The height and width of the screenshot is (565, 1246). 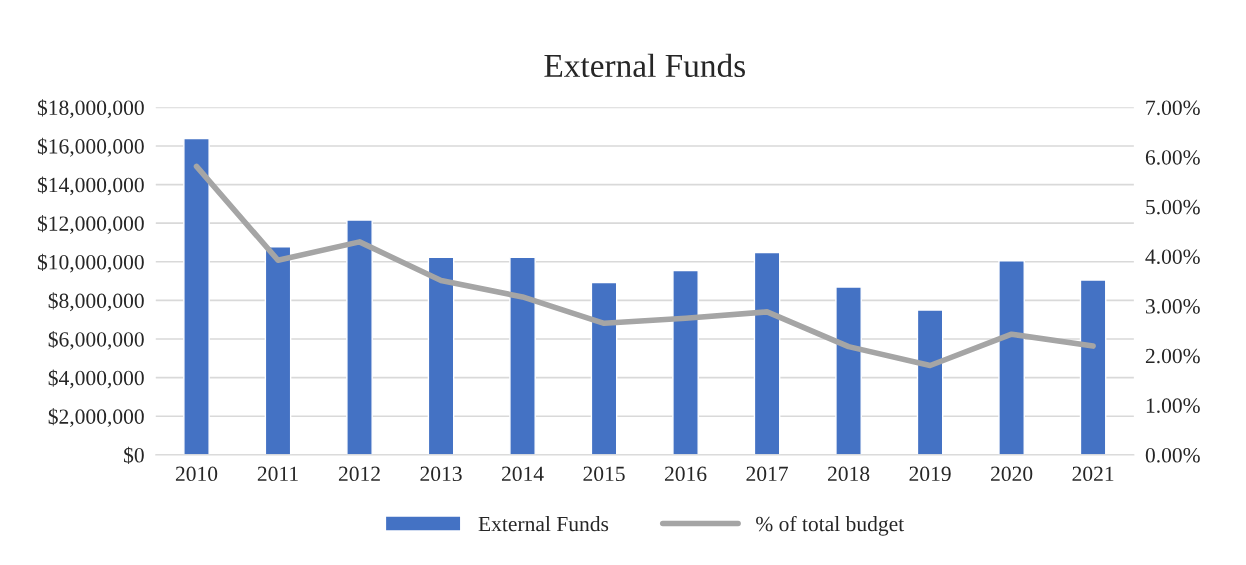 What do you see at coordinates (90, 224) in the screenshot?
I see `y-tick-label: $12,000,000` at bounding box center [90, 224].